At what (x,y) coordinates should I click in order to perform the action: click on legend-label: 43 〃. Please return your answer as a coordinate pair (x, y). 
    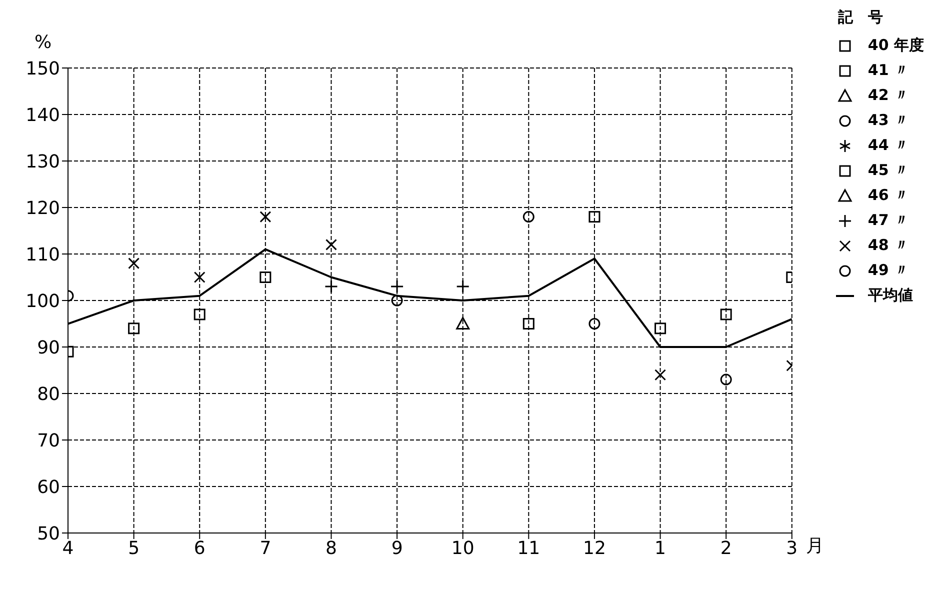
    Looking at the image, I should click on (888, 120).